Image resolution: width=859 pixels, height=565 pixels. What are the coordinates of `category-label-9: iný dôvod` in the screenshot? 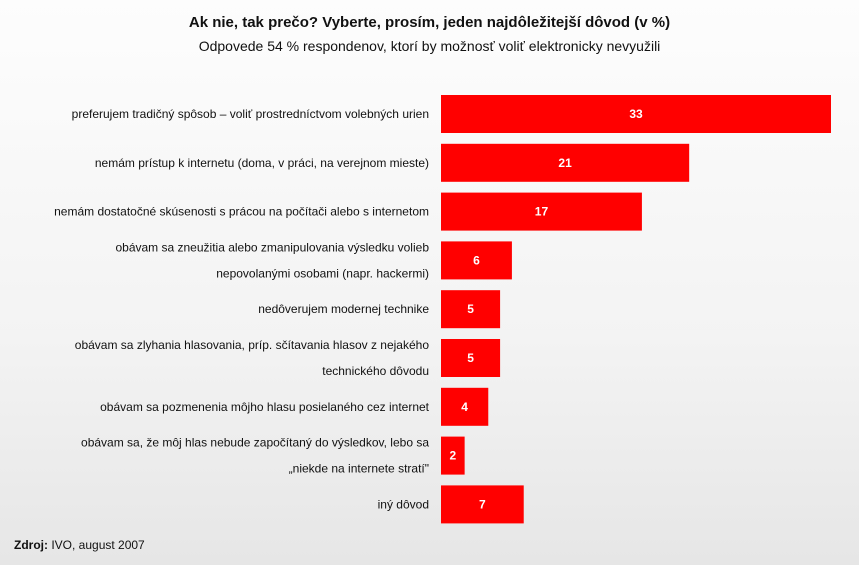 It's located at (403, 504).